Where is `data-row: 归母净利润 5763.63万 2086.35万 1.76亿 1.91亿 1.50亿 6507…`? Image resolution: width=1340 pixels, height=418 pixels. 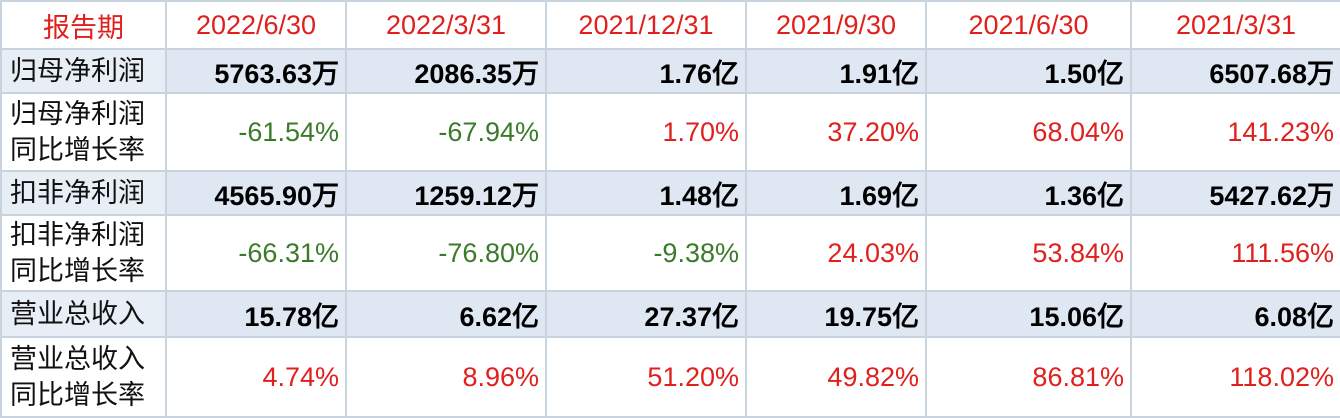
data-row: 归母净利润 5763.63万 2086.35万 1.76亿 1.91亿 1.50亿 6507… is located at coordinates (670, 71).